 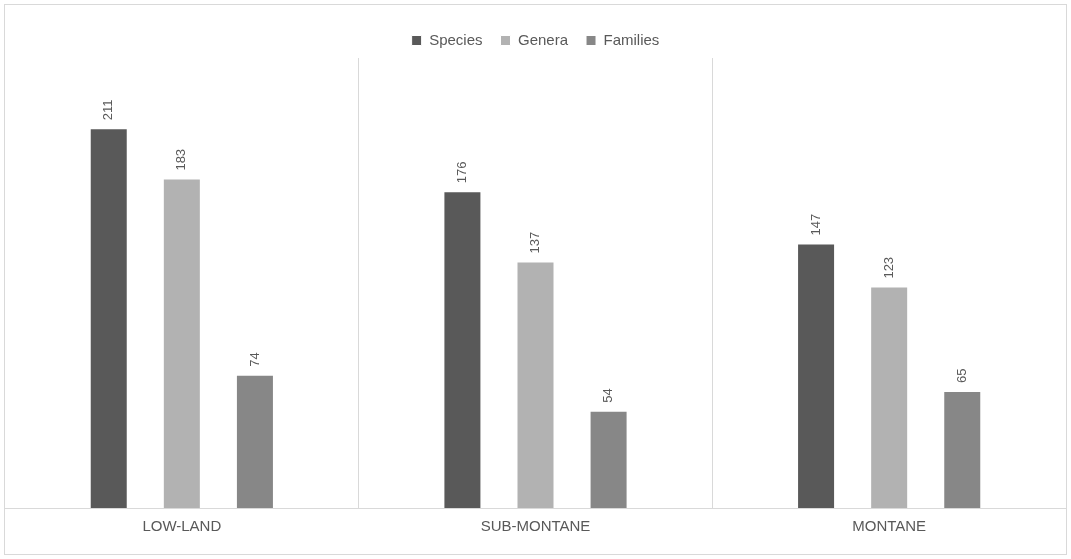 I want to click on data-label: 137, so click(x=535, y=242).